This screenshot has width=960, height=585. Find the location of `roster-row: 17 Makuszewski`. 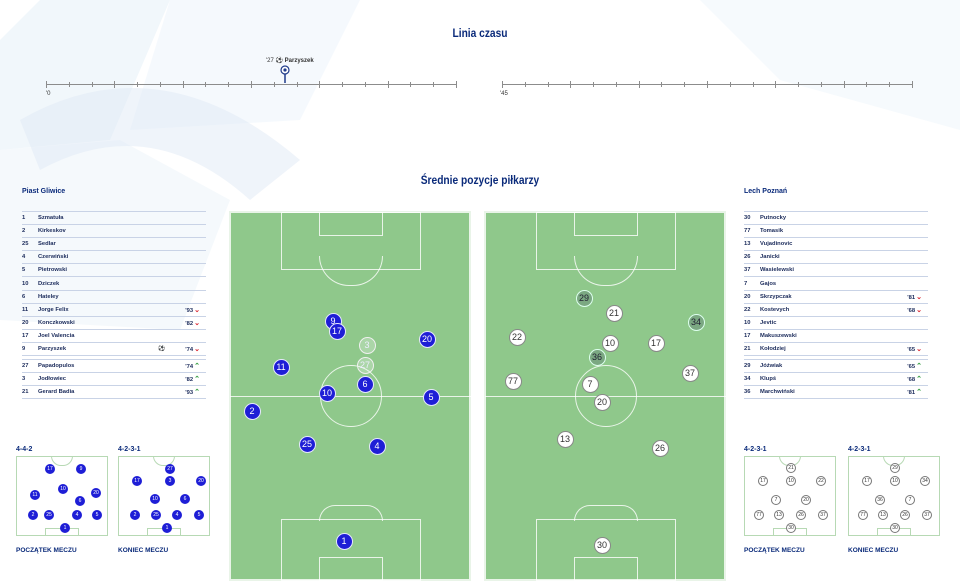

roster-row: 17 Makuszewski is located at coordinates (836, 335).